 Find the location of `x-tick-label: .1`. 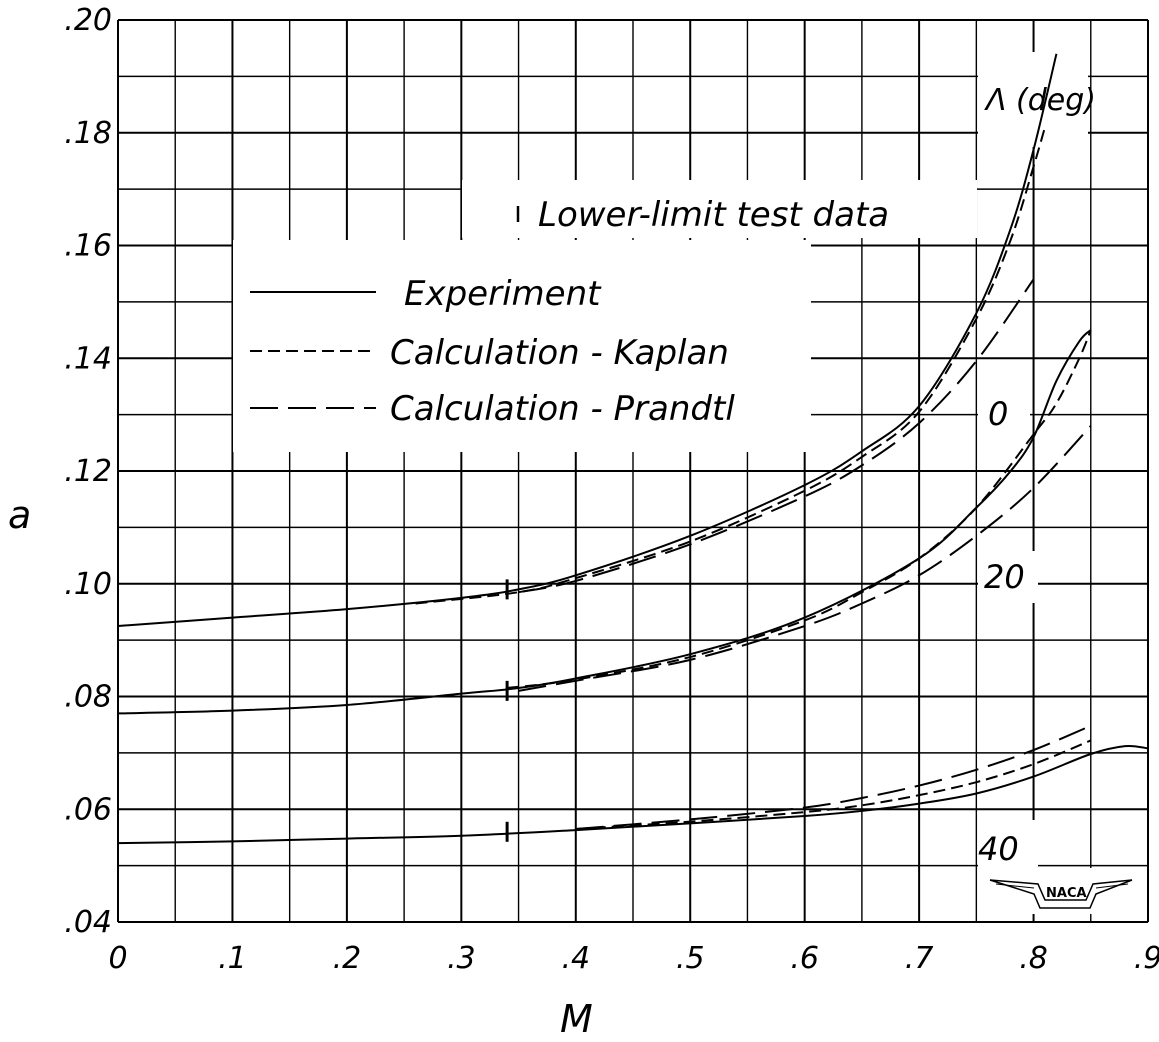

x-tick-label: .1 is located at coordinates (232, 958).